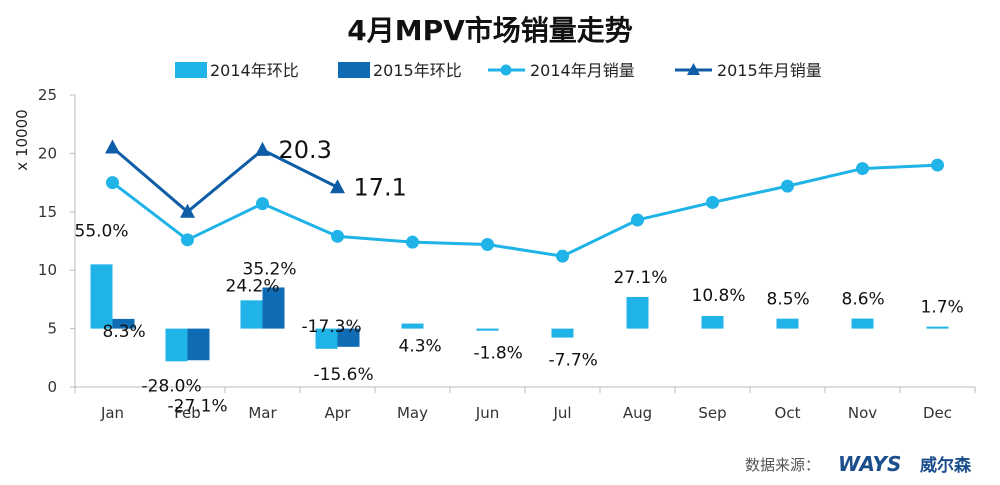  I want to click on brand-name-cn: 威尔森, so click(946, 465).